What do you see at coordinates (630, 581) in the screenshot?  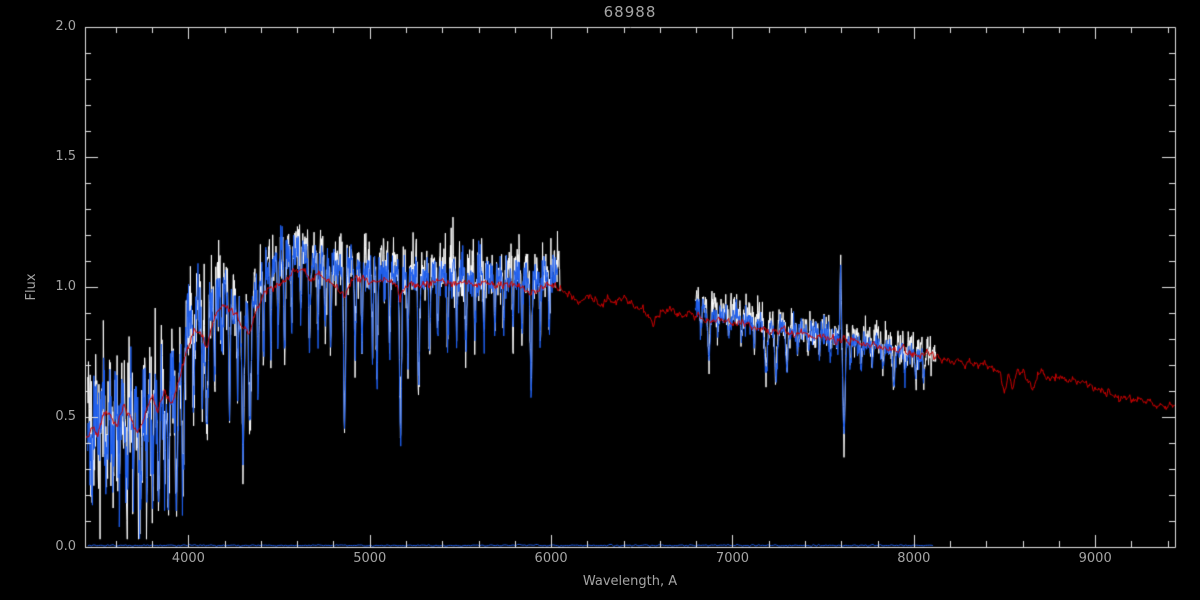 I see `x-axis-label: Wavelength, A` at bounding box center [630, 581].